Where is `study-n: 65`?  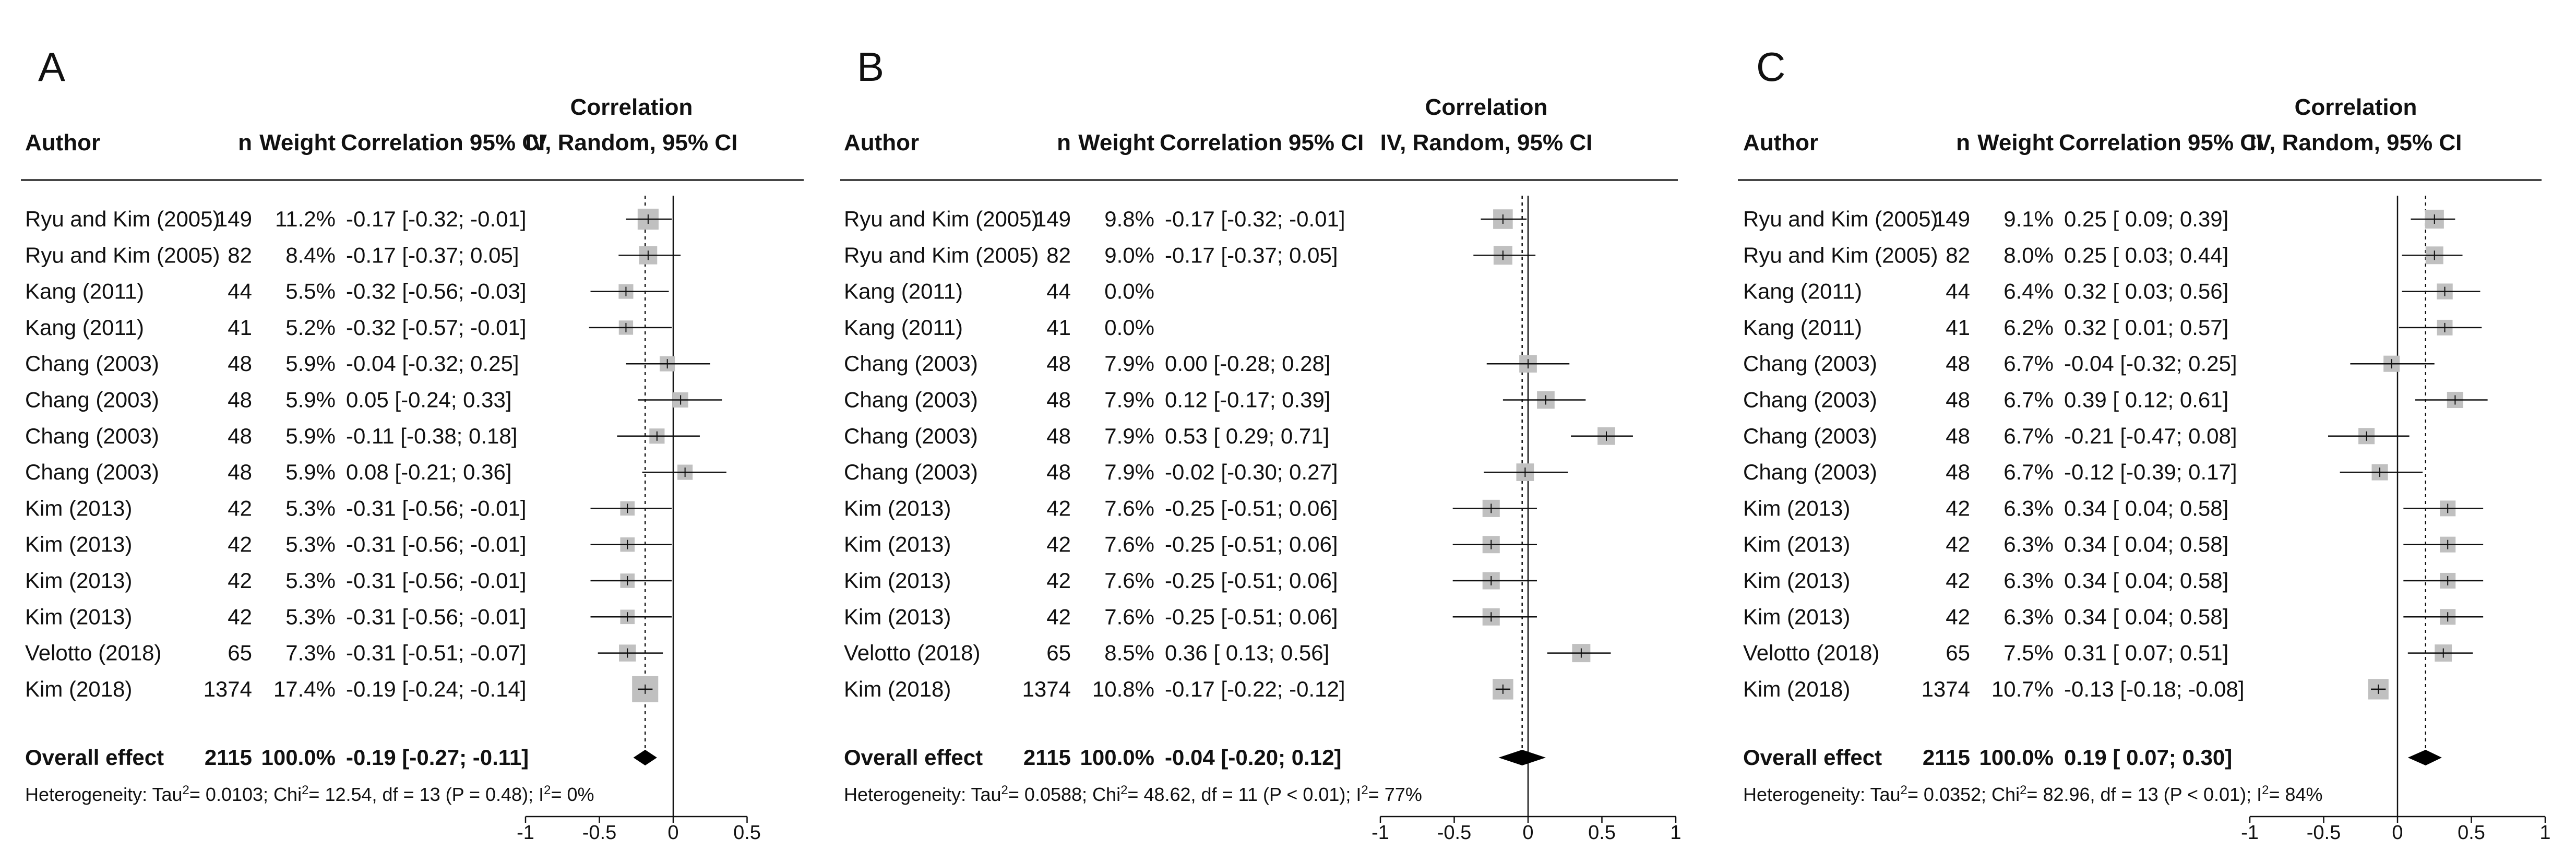
study-n: 65 is located at coordinates (1958, 653).